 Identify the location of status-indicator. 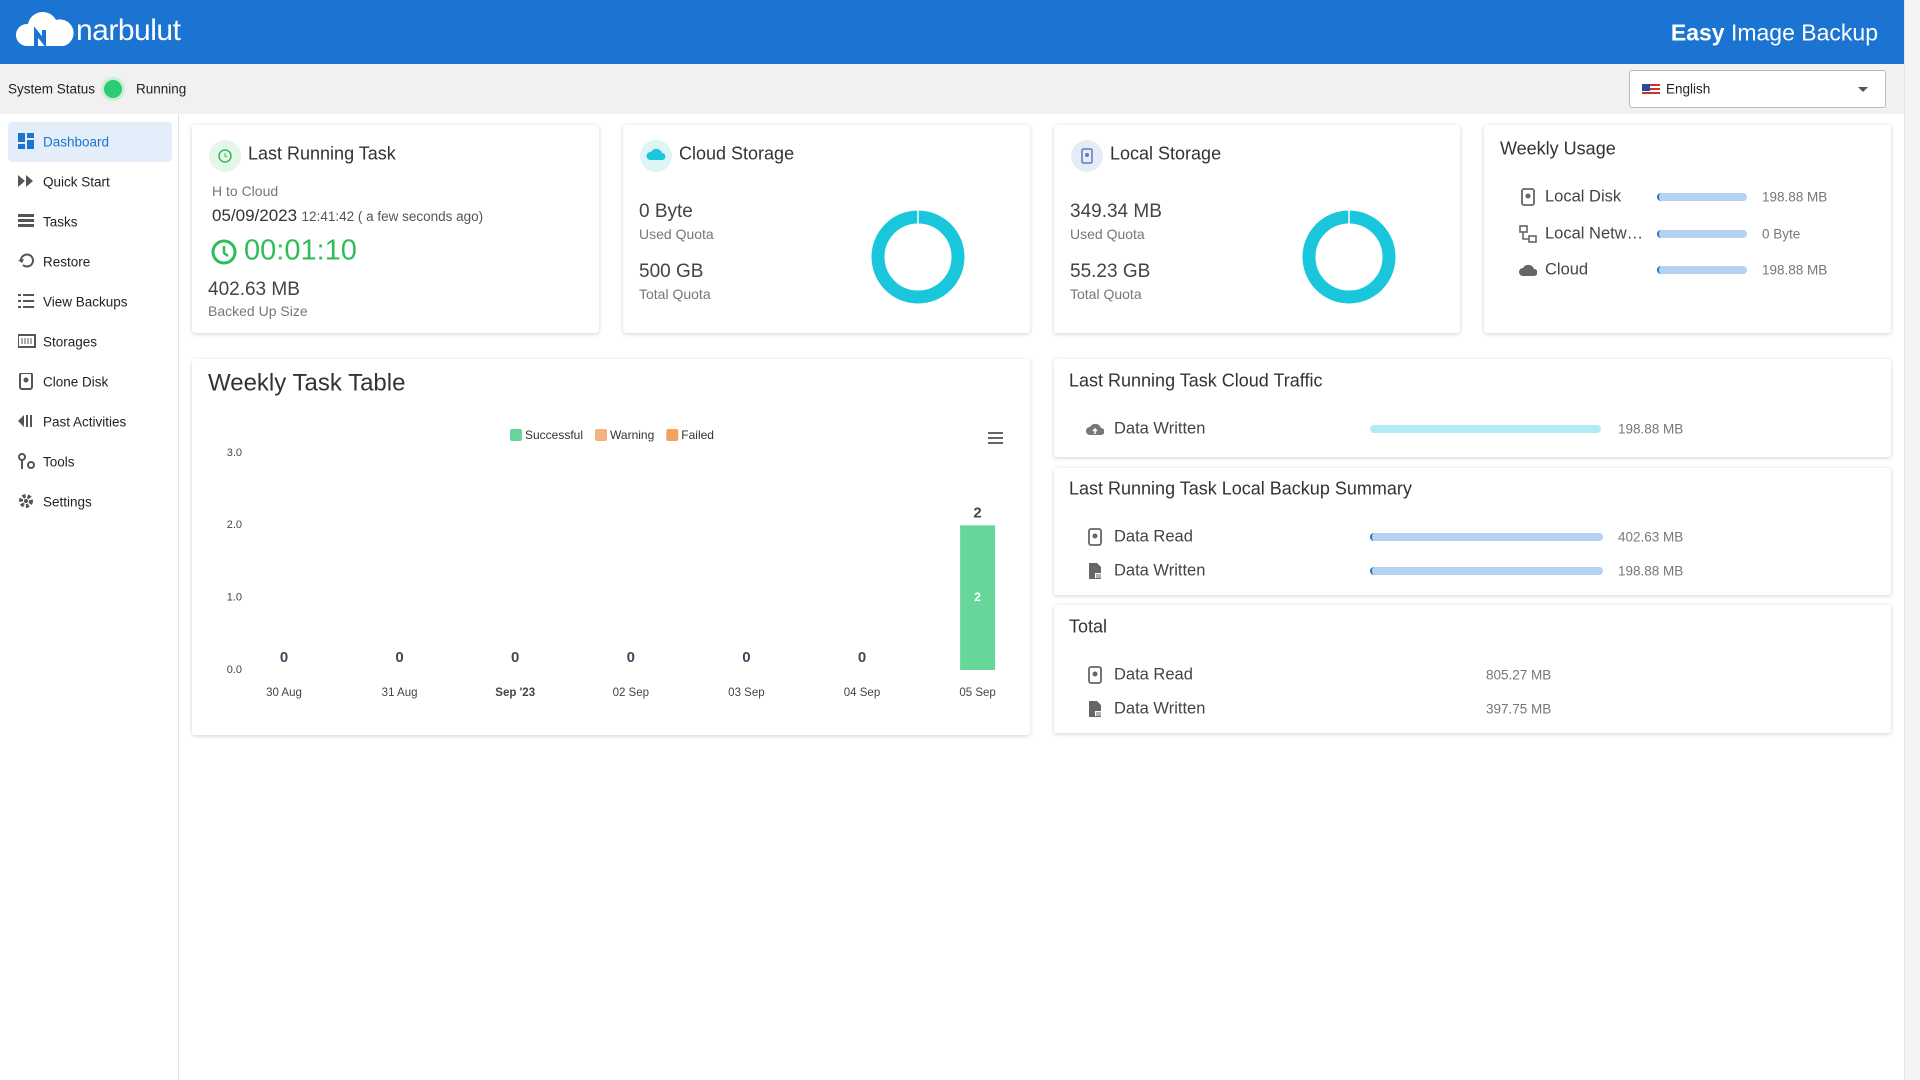
(113, 89).